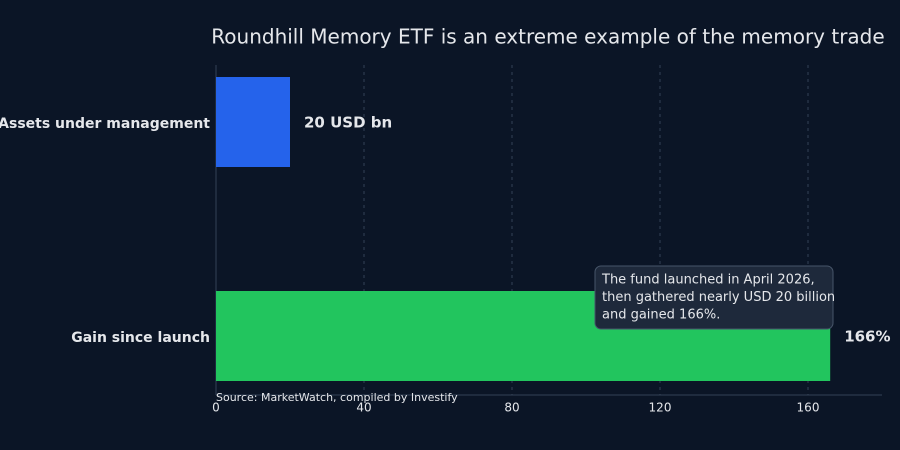 The image size is (900, 450). What do you see at coordinates (660, 408) in the screenshot?
I see `x-tick-label: 120` at bounding box center [660, 408].